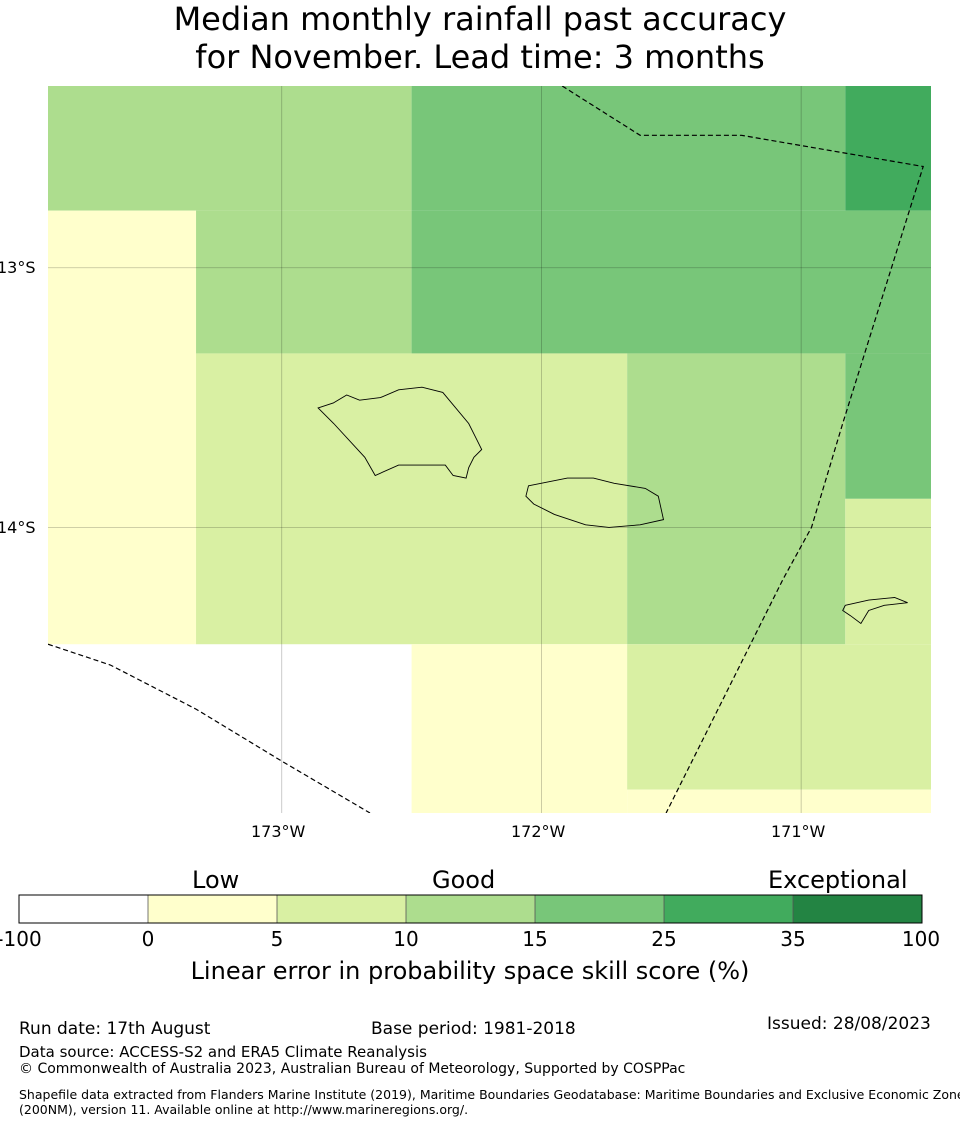  I want to click on lon-label-173w: 173°W, so click(278, 831).